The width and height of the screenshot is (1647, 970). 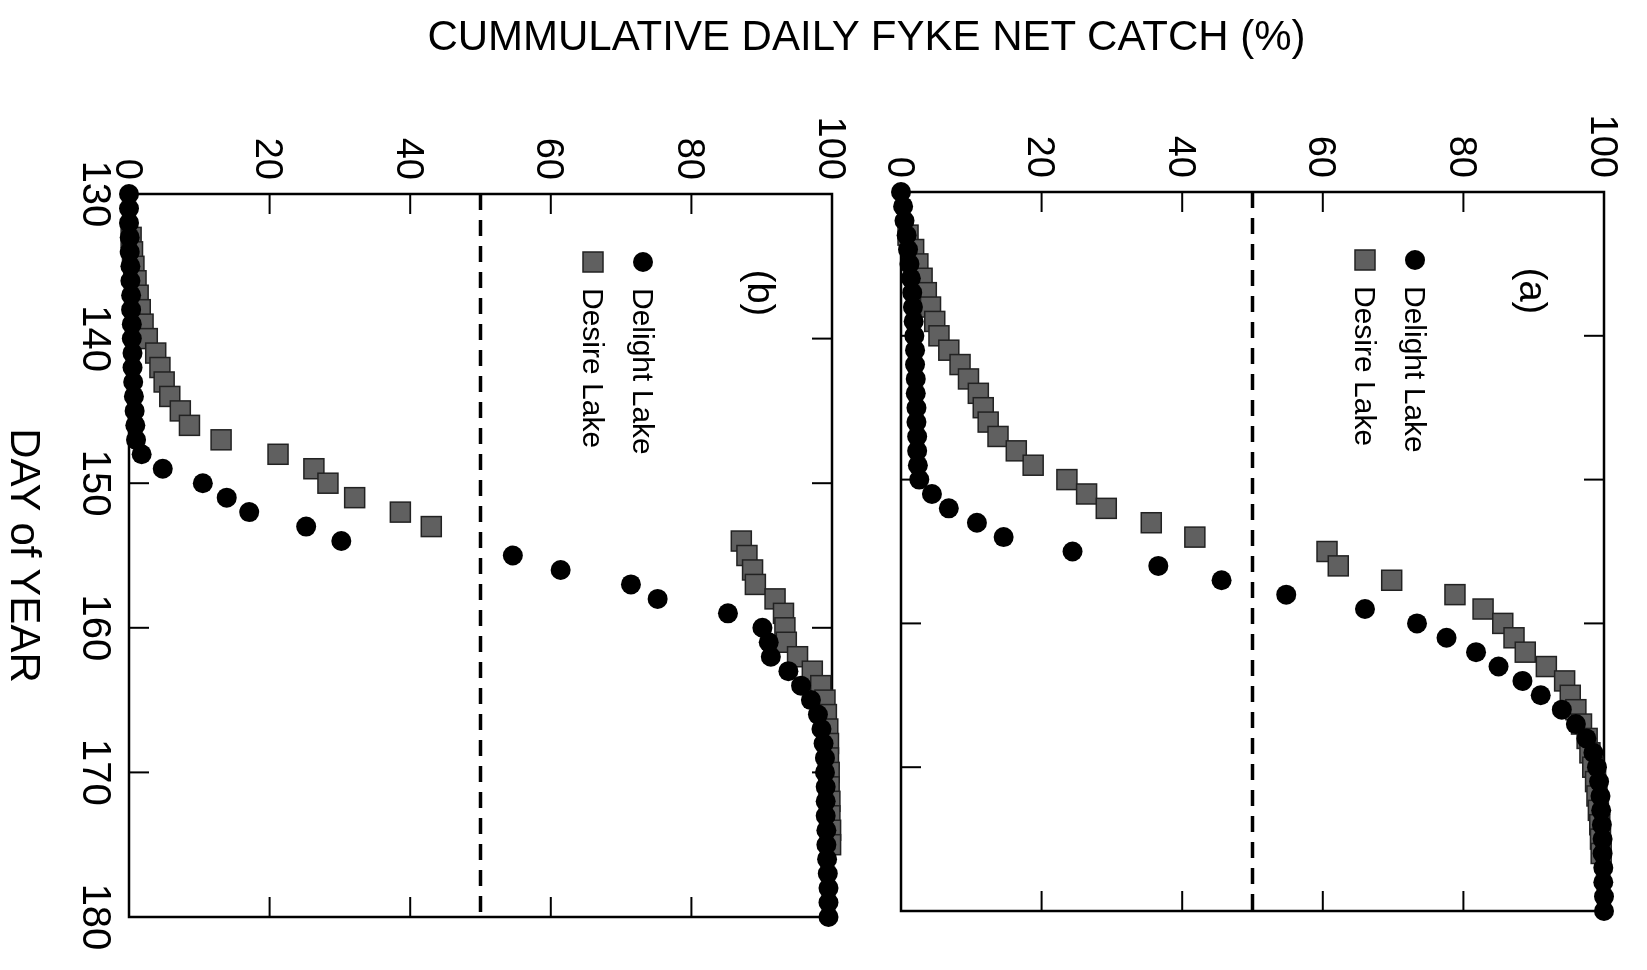 I want to click on annotation: (b), so click(x=760, y=293).